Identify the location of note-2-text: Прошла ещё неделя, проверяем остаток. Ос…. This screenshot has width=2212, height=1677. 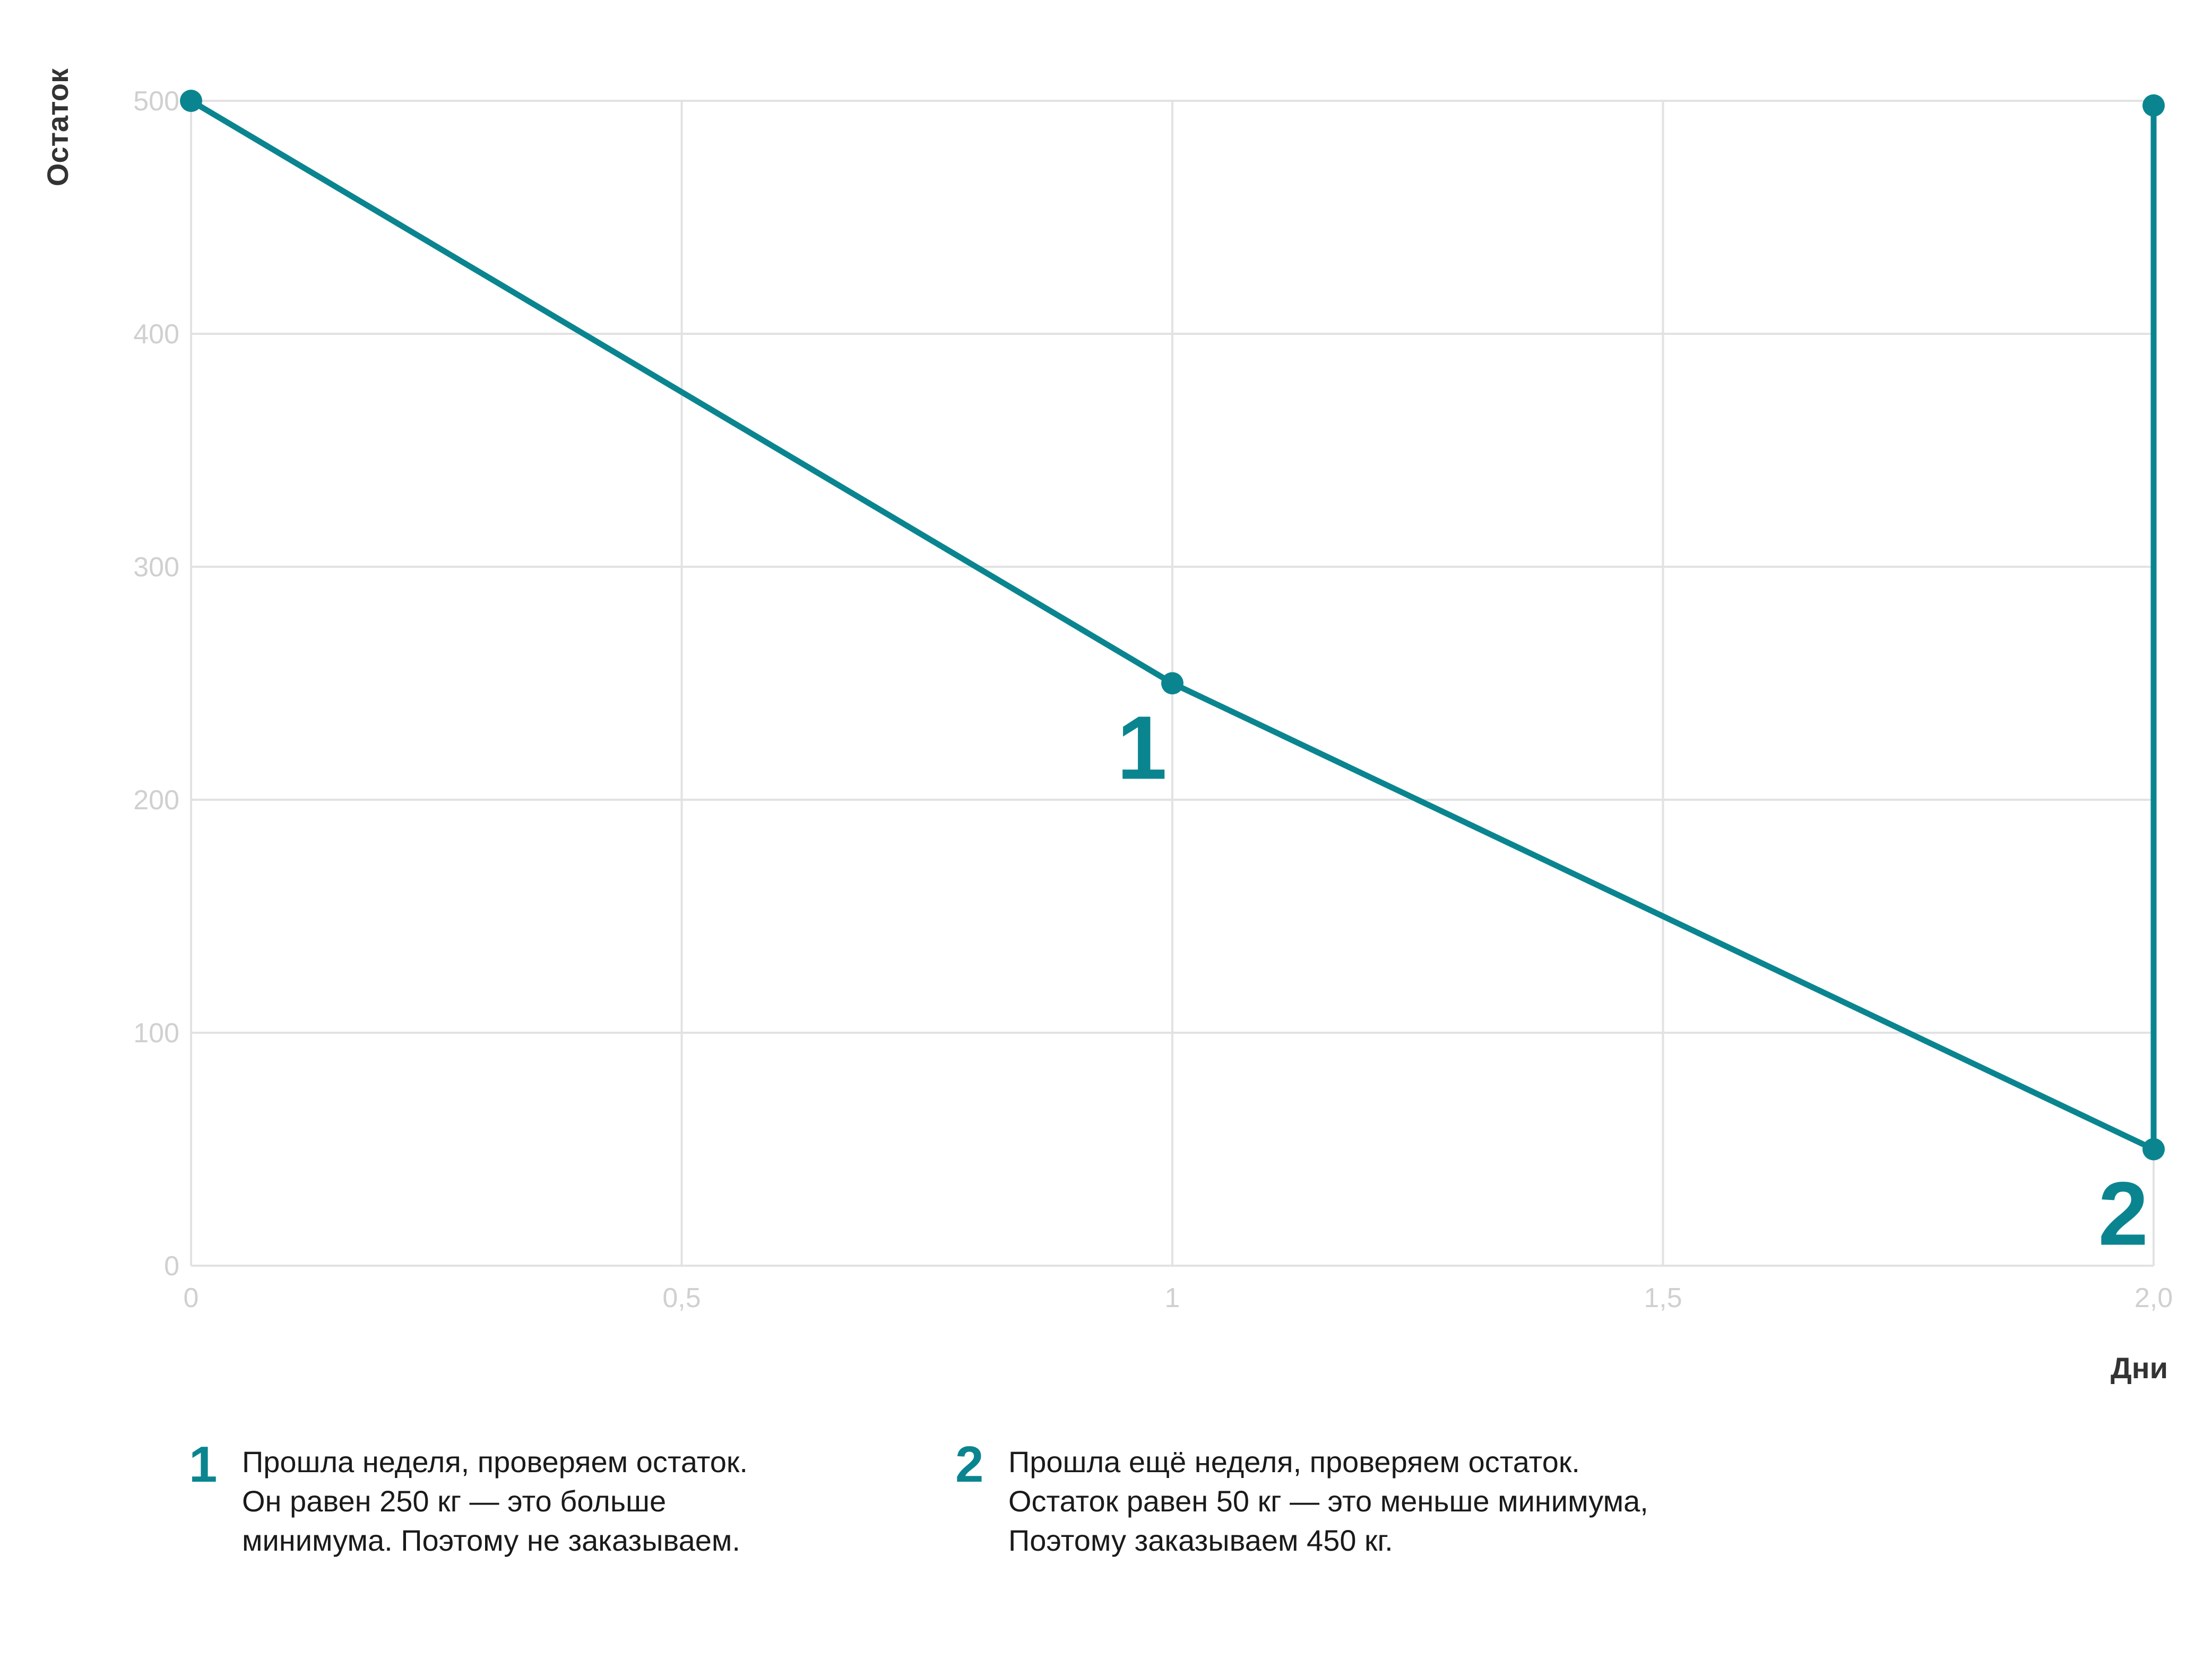
(1328, 1501).